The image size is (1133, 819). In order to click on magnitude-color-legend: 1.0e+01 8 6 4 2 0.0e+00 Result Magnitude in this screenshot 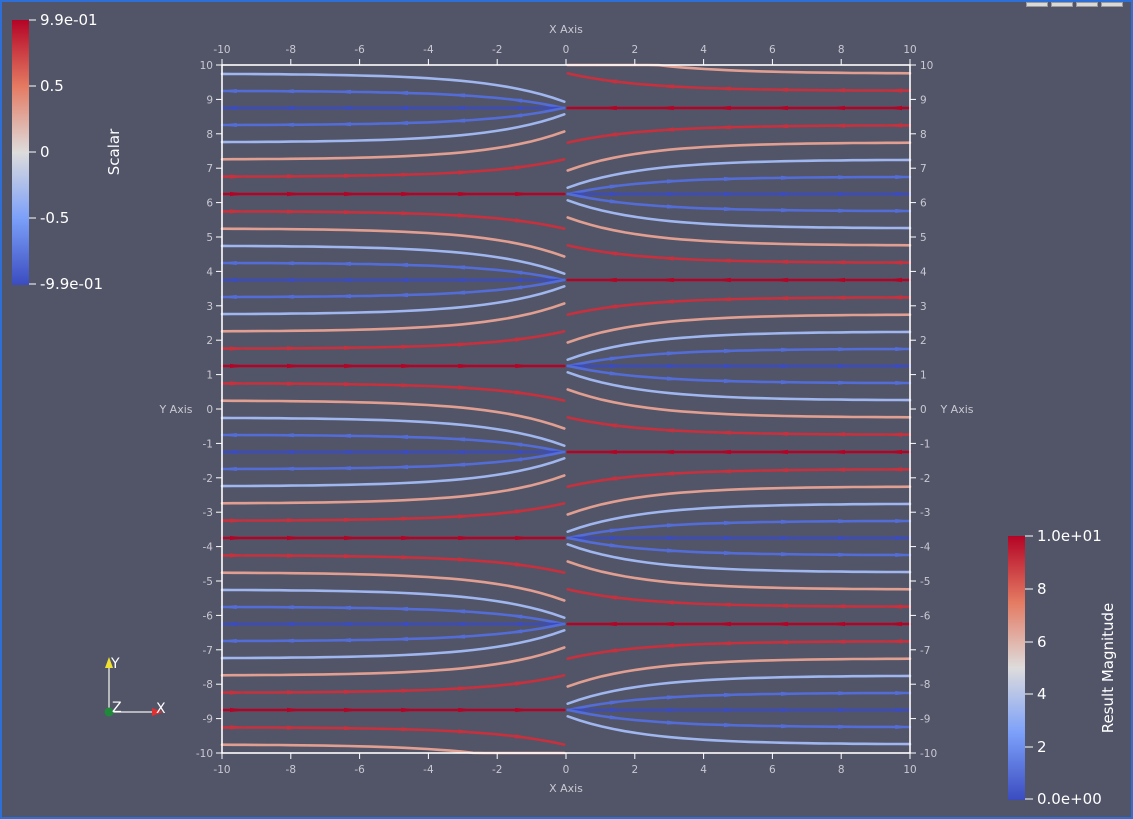, I will do `click(1062, 667)`.